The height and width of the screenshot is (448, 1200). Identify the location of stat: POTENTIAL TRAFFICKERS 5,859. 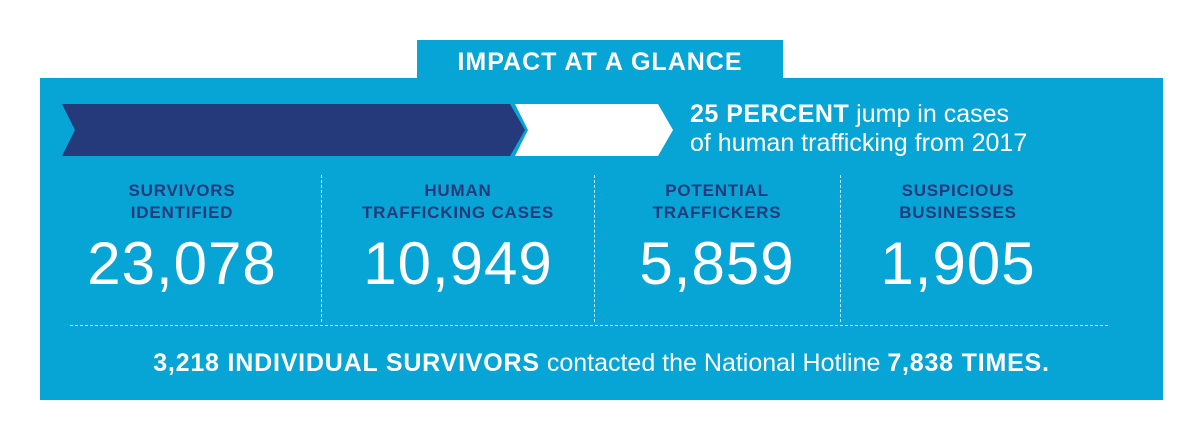
(717, 237).